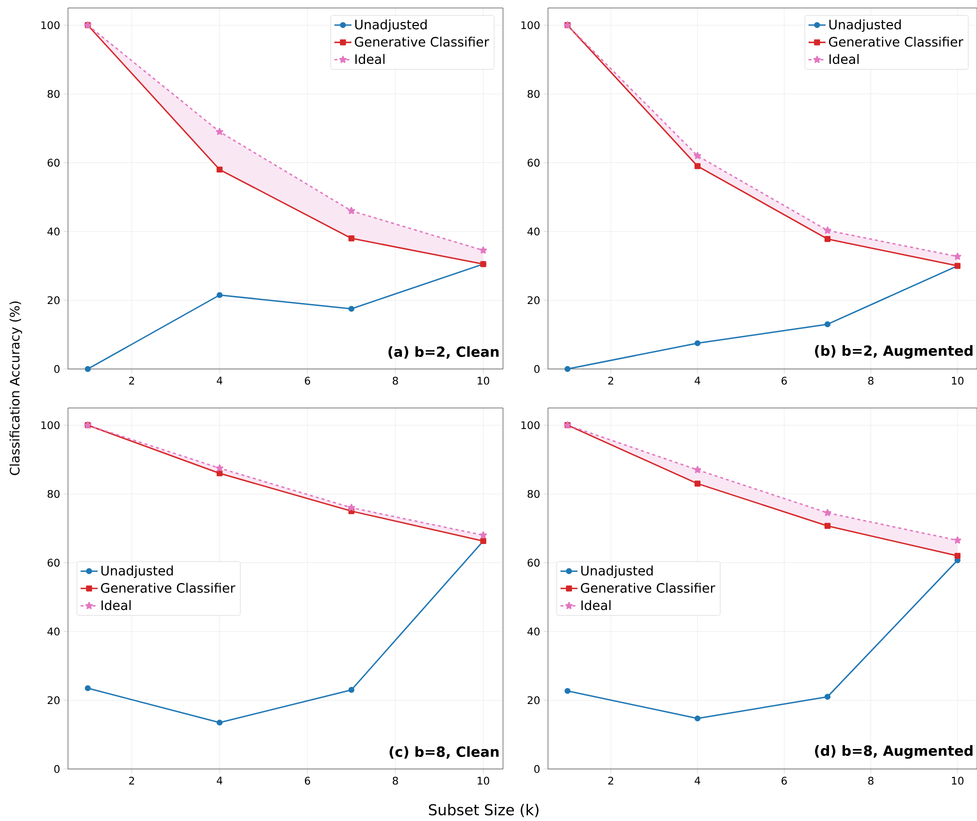 This screenshot has height=821, width=977. Describe the element at coordinates (444, 752) in the screenshot. I see `annotation: (c) b=8, Clean` at that location.